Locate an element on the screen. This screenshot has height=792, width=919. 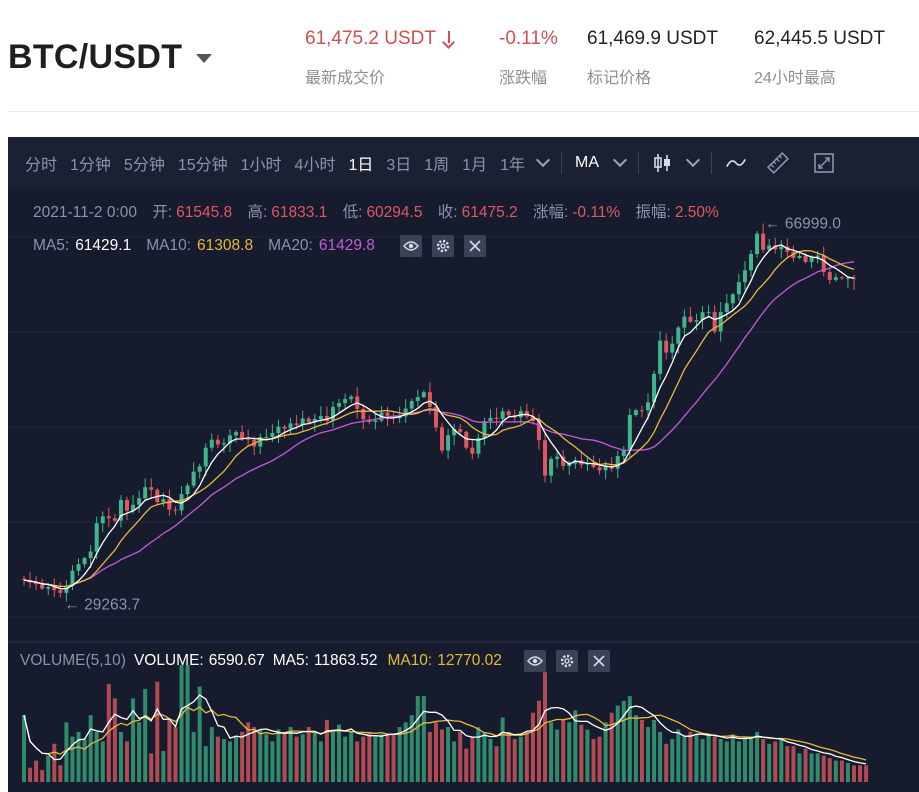
ma5-value: 61429.1 is located at coordinates (103, 245).